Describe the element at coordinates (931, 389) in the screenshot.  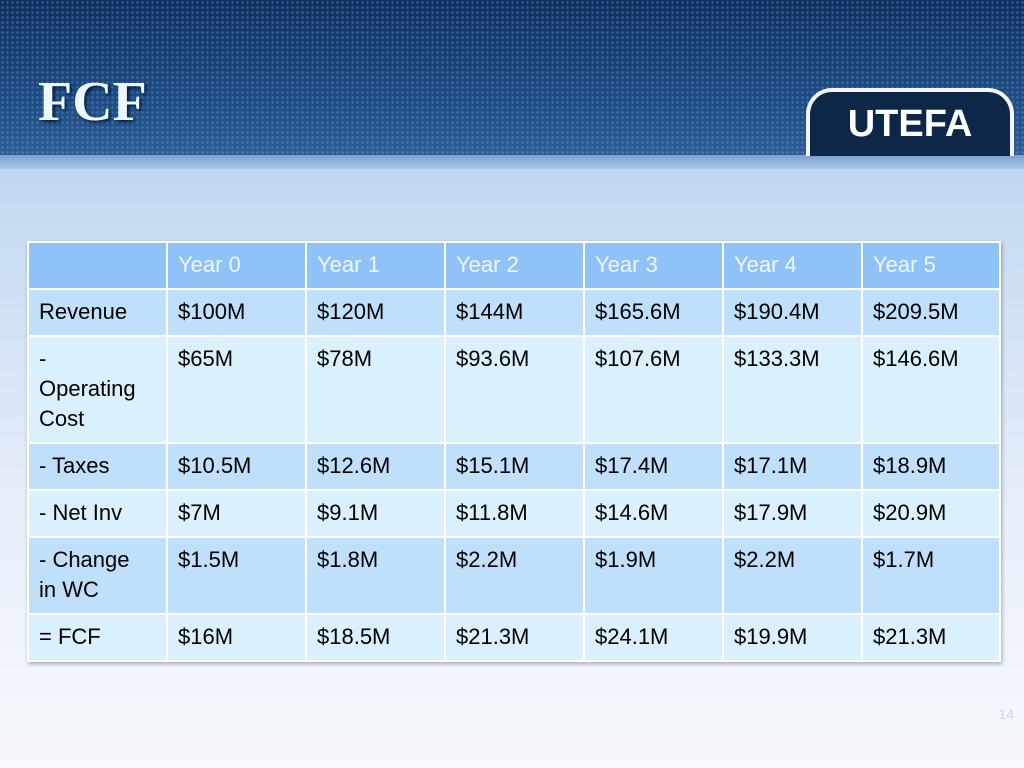
I see `cell: $146.6M` at that location.